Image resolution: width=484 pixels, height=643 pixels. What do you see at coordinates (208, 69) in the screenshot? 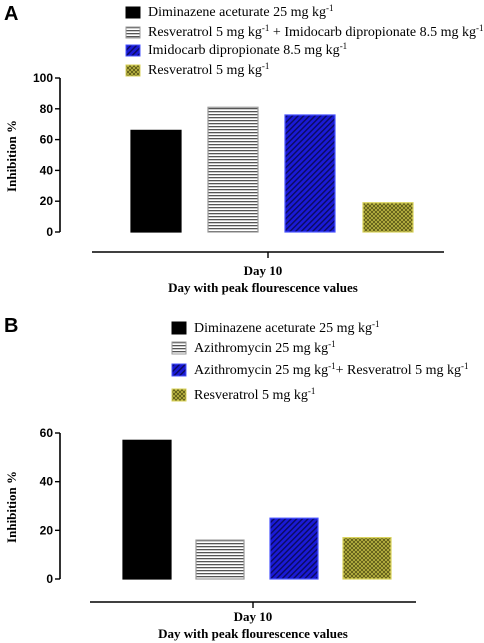
I see `legend-label-a-4: Resveratrol 5 mg kg-1` at bounding box center [208, 69].